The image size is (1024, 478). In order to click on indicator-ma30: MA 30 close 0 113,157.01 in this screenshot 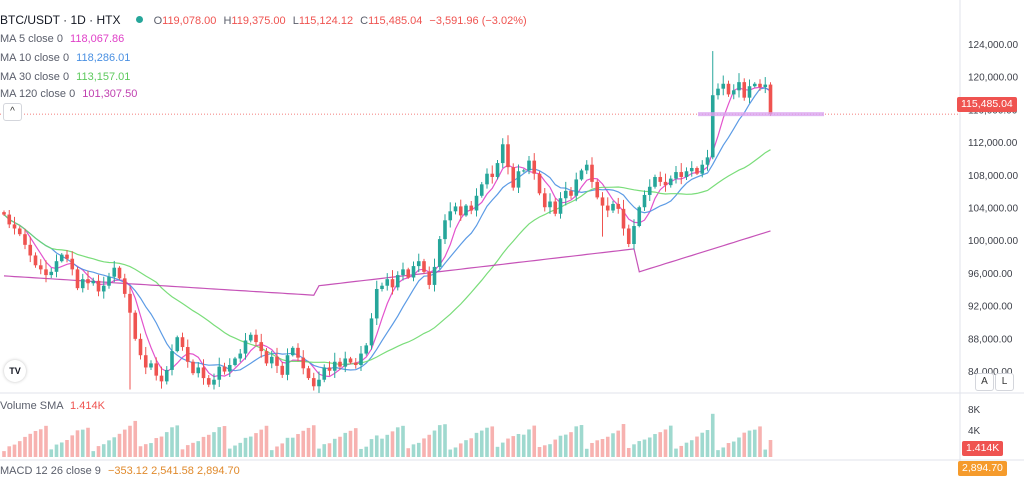, I will do `click(65, 77)`.